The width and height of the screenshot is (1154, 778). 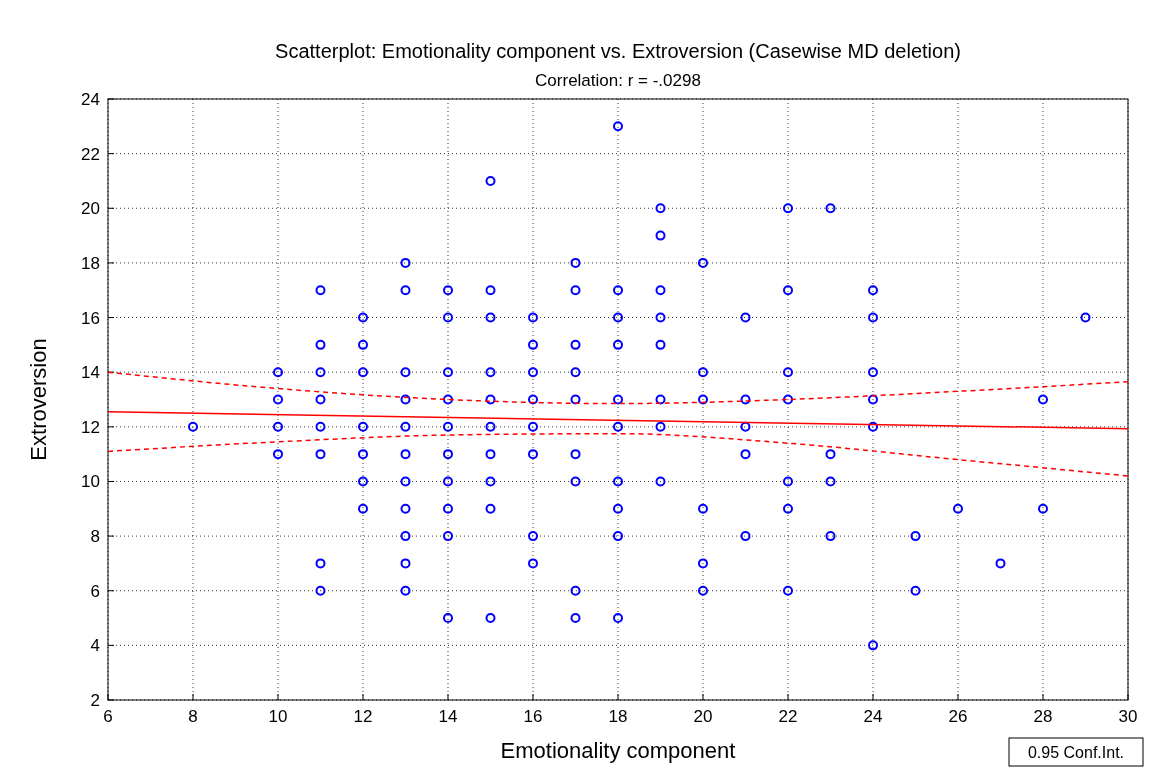 What do you see at coordinates (108, 716) in the screenshot?
I see `x-tick-label: 6` at bounding box center [108, 716].